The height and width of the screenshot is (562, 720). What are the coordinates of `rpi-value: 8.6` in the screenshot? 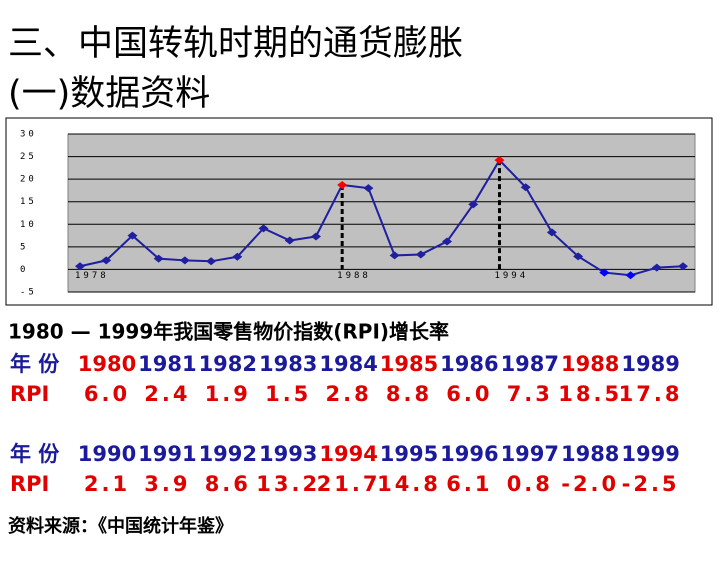 It's located at (228, 484).